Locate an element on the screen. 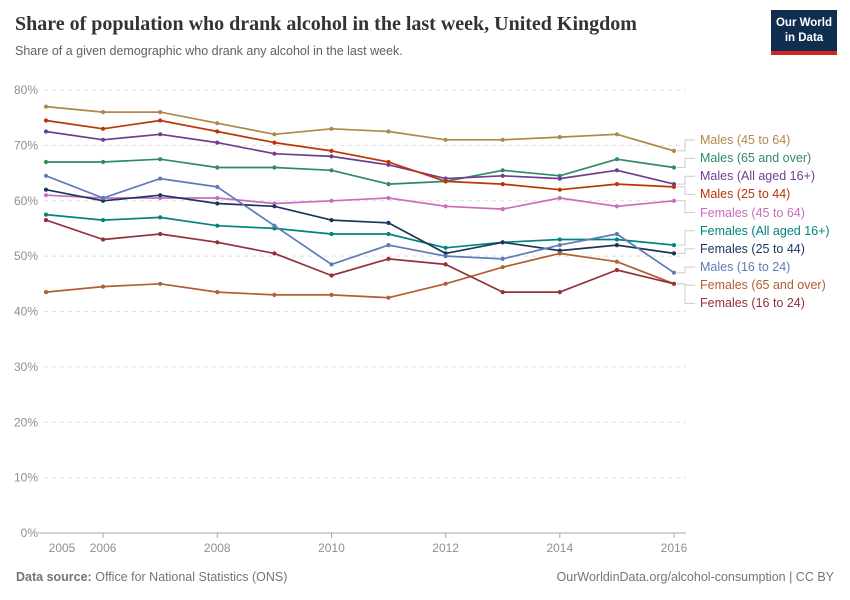 This screenshot has width=850, height=600. series-line-females-65-and-over is located at coordinates (360, 275).